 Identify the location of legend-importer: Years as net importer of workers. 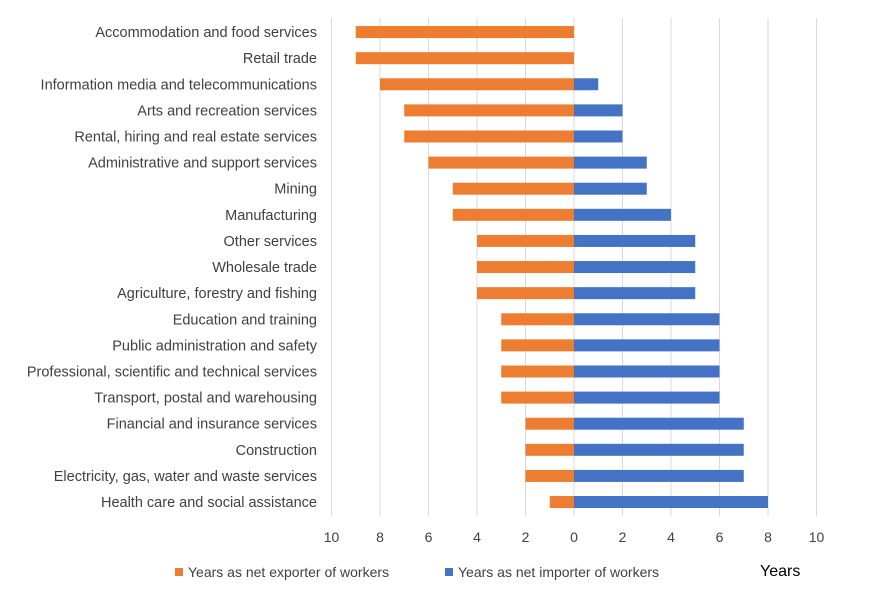
(552, 572).